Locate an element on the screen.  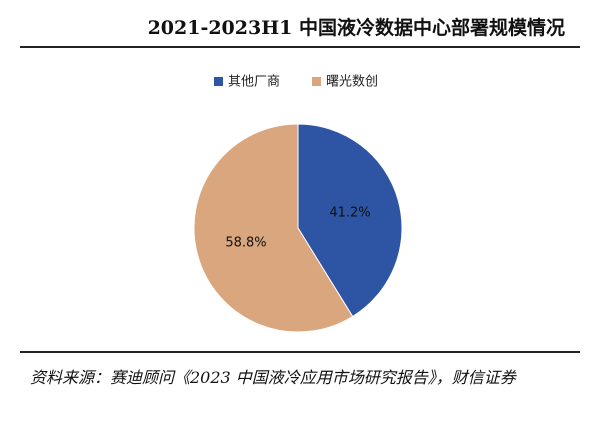
source-note: 资料来源：赛迪顾问《2023 中国液冷应用市场研究报告》，财信证券 is located at coordinates (273, 377).